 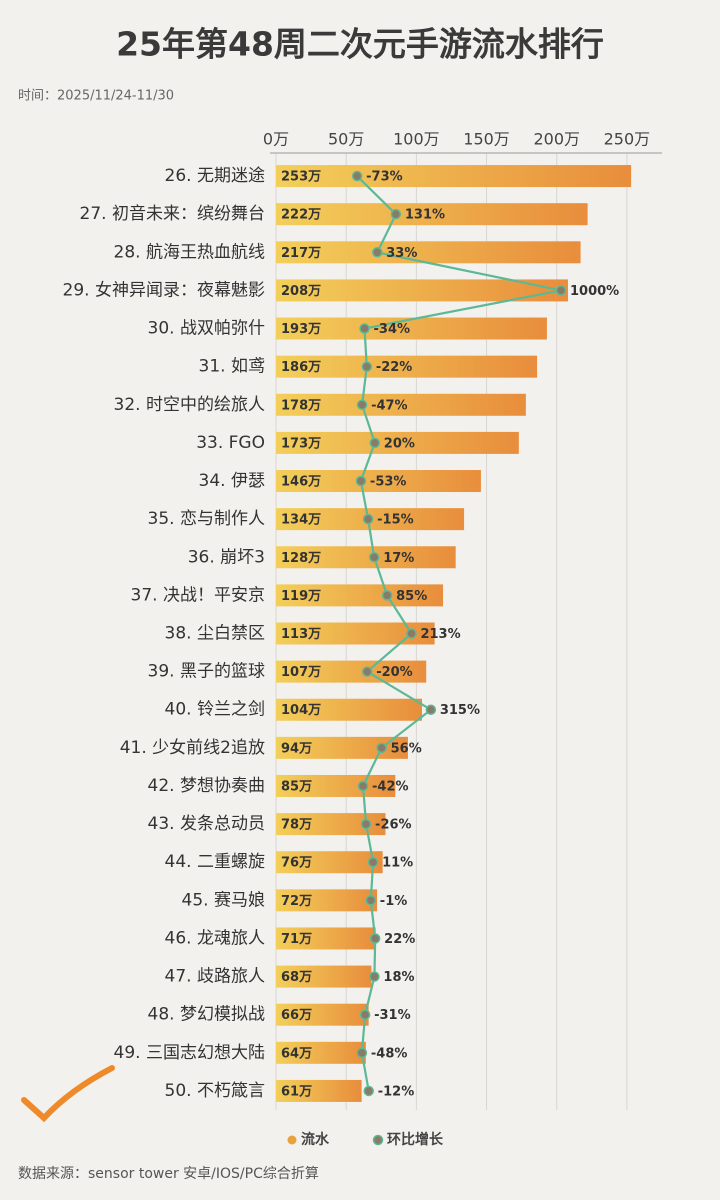 I want to click on category-label: 36. 崩坏3, so click(x=226, y=557).